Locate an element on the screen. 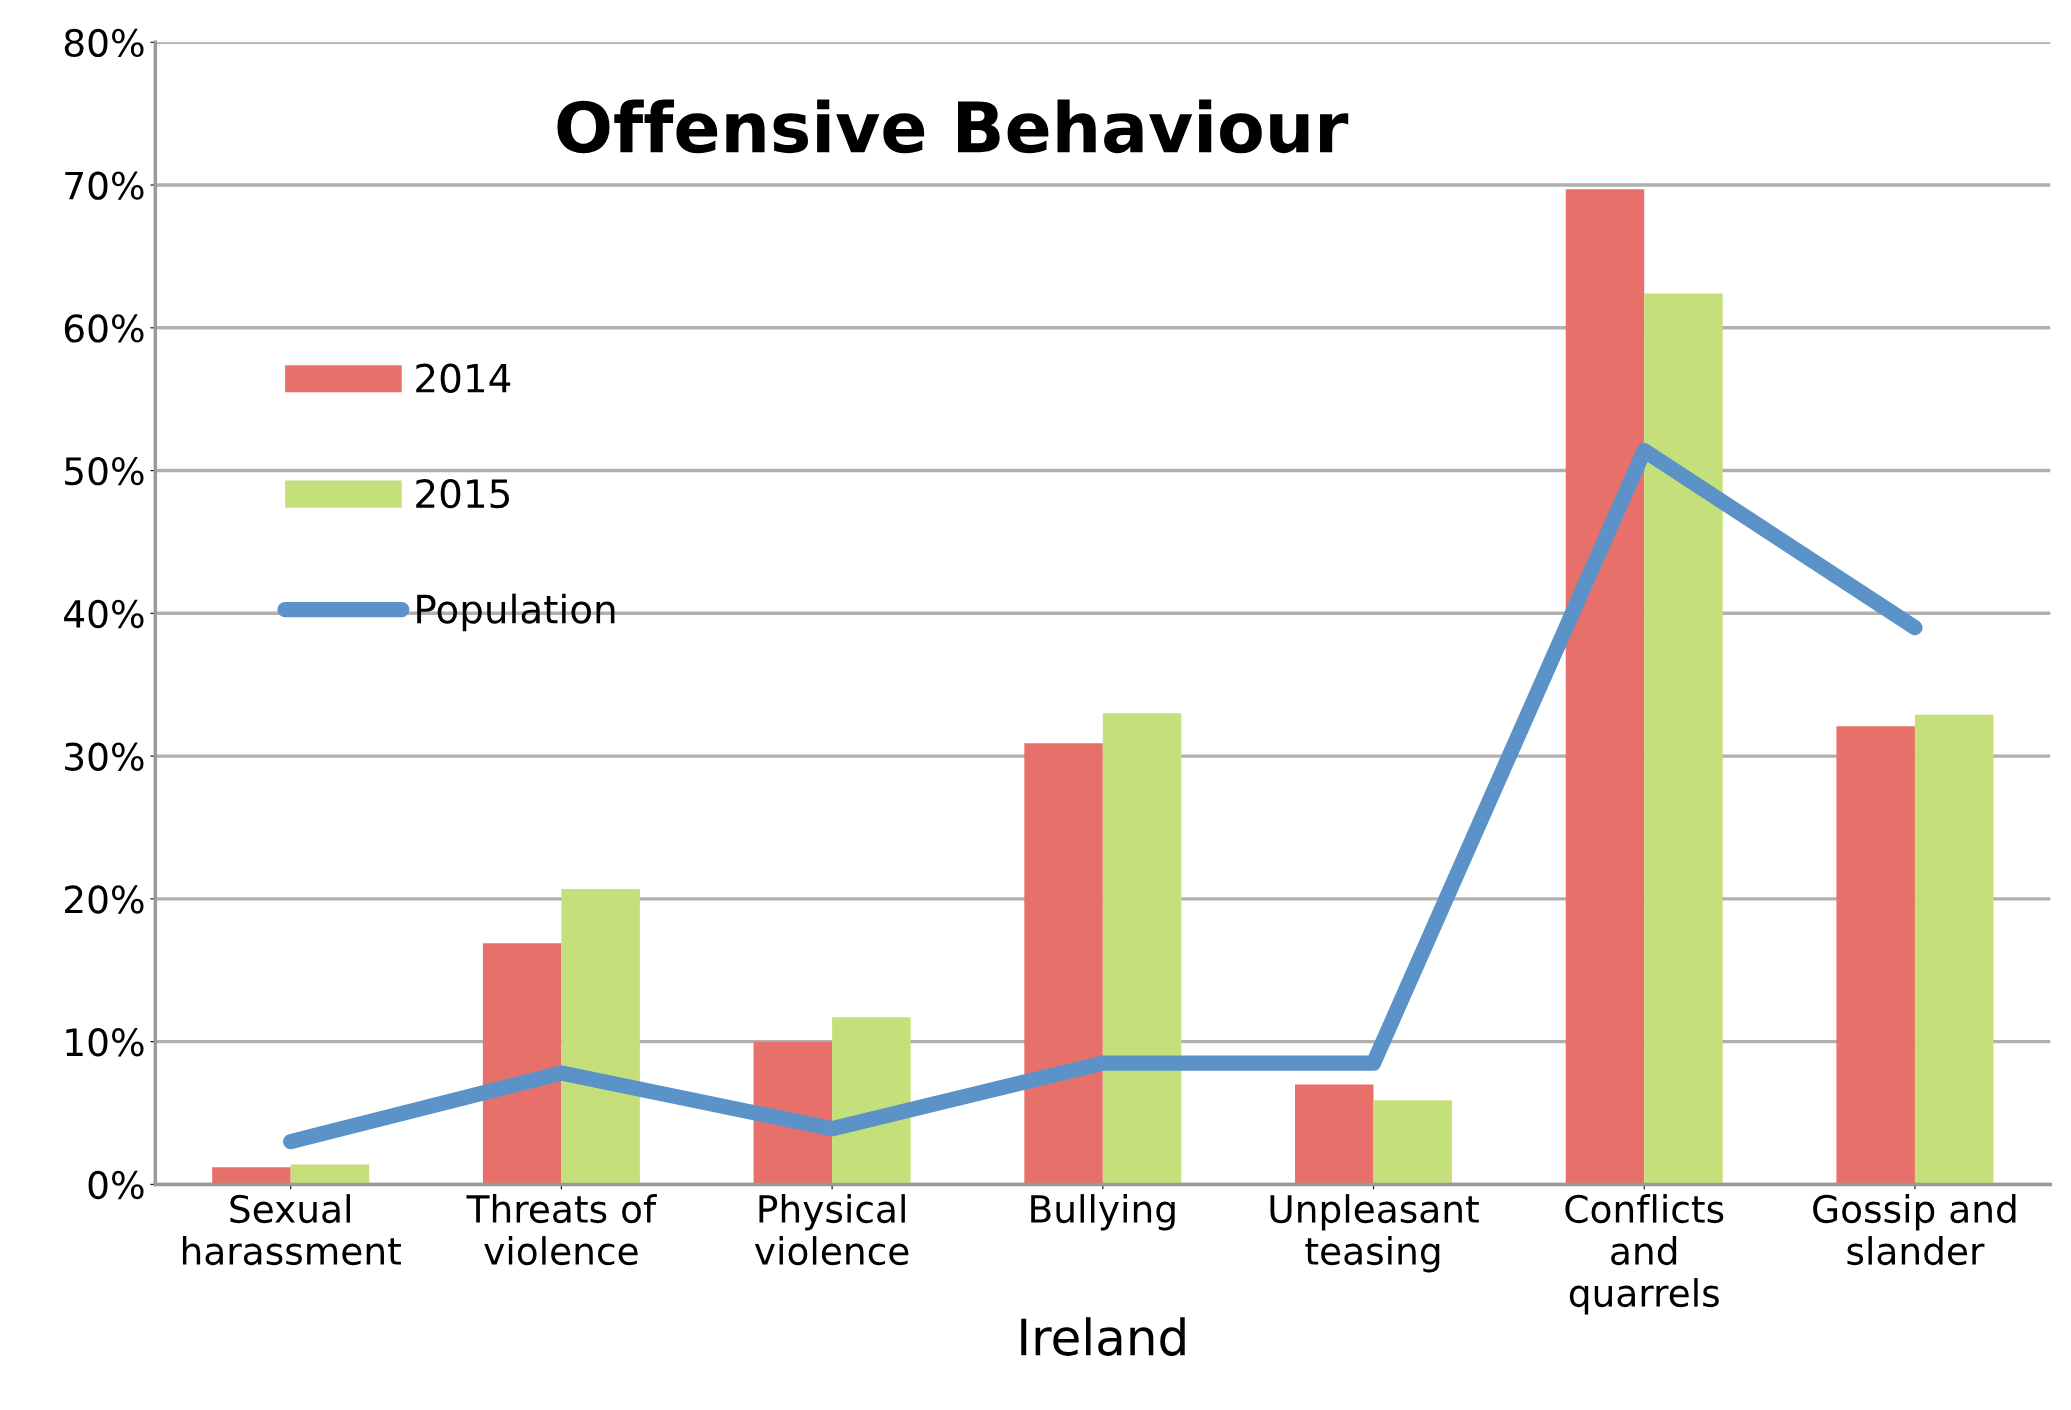 This screenshot has height=1410, width=2071. x-tick-label: Threats of violence is located at coordinates (561, 1230).